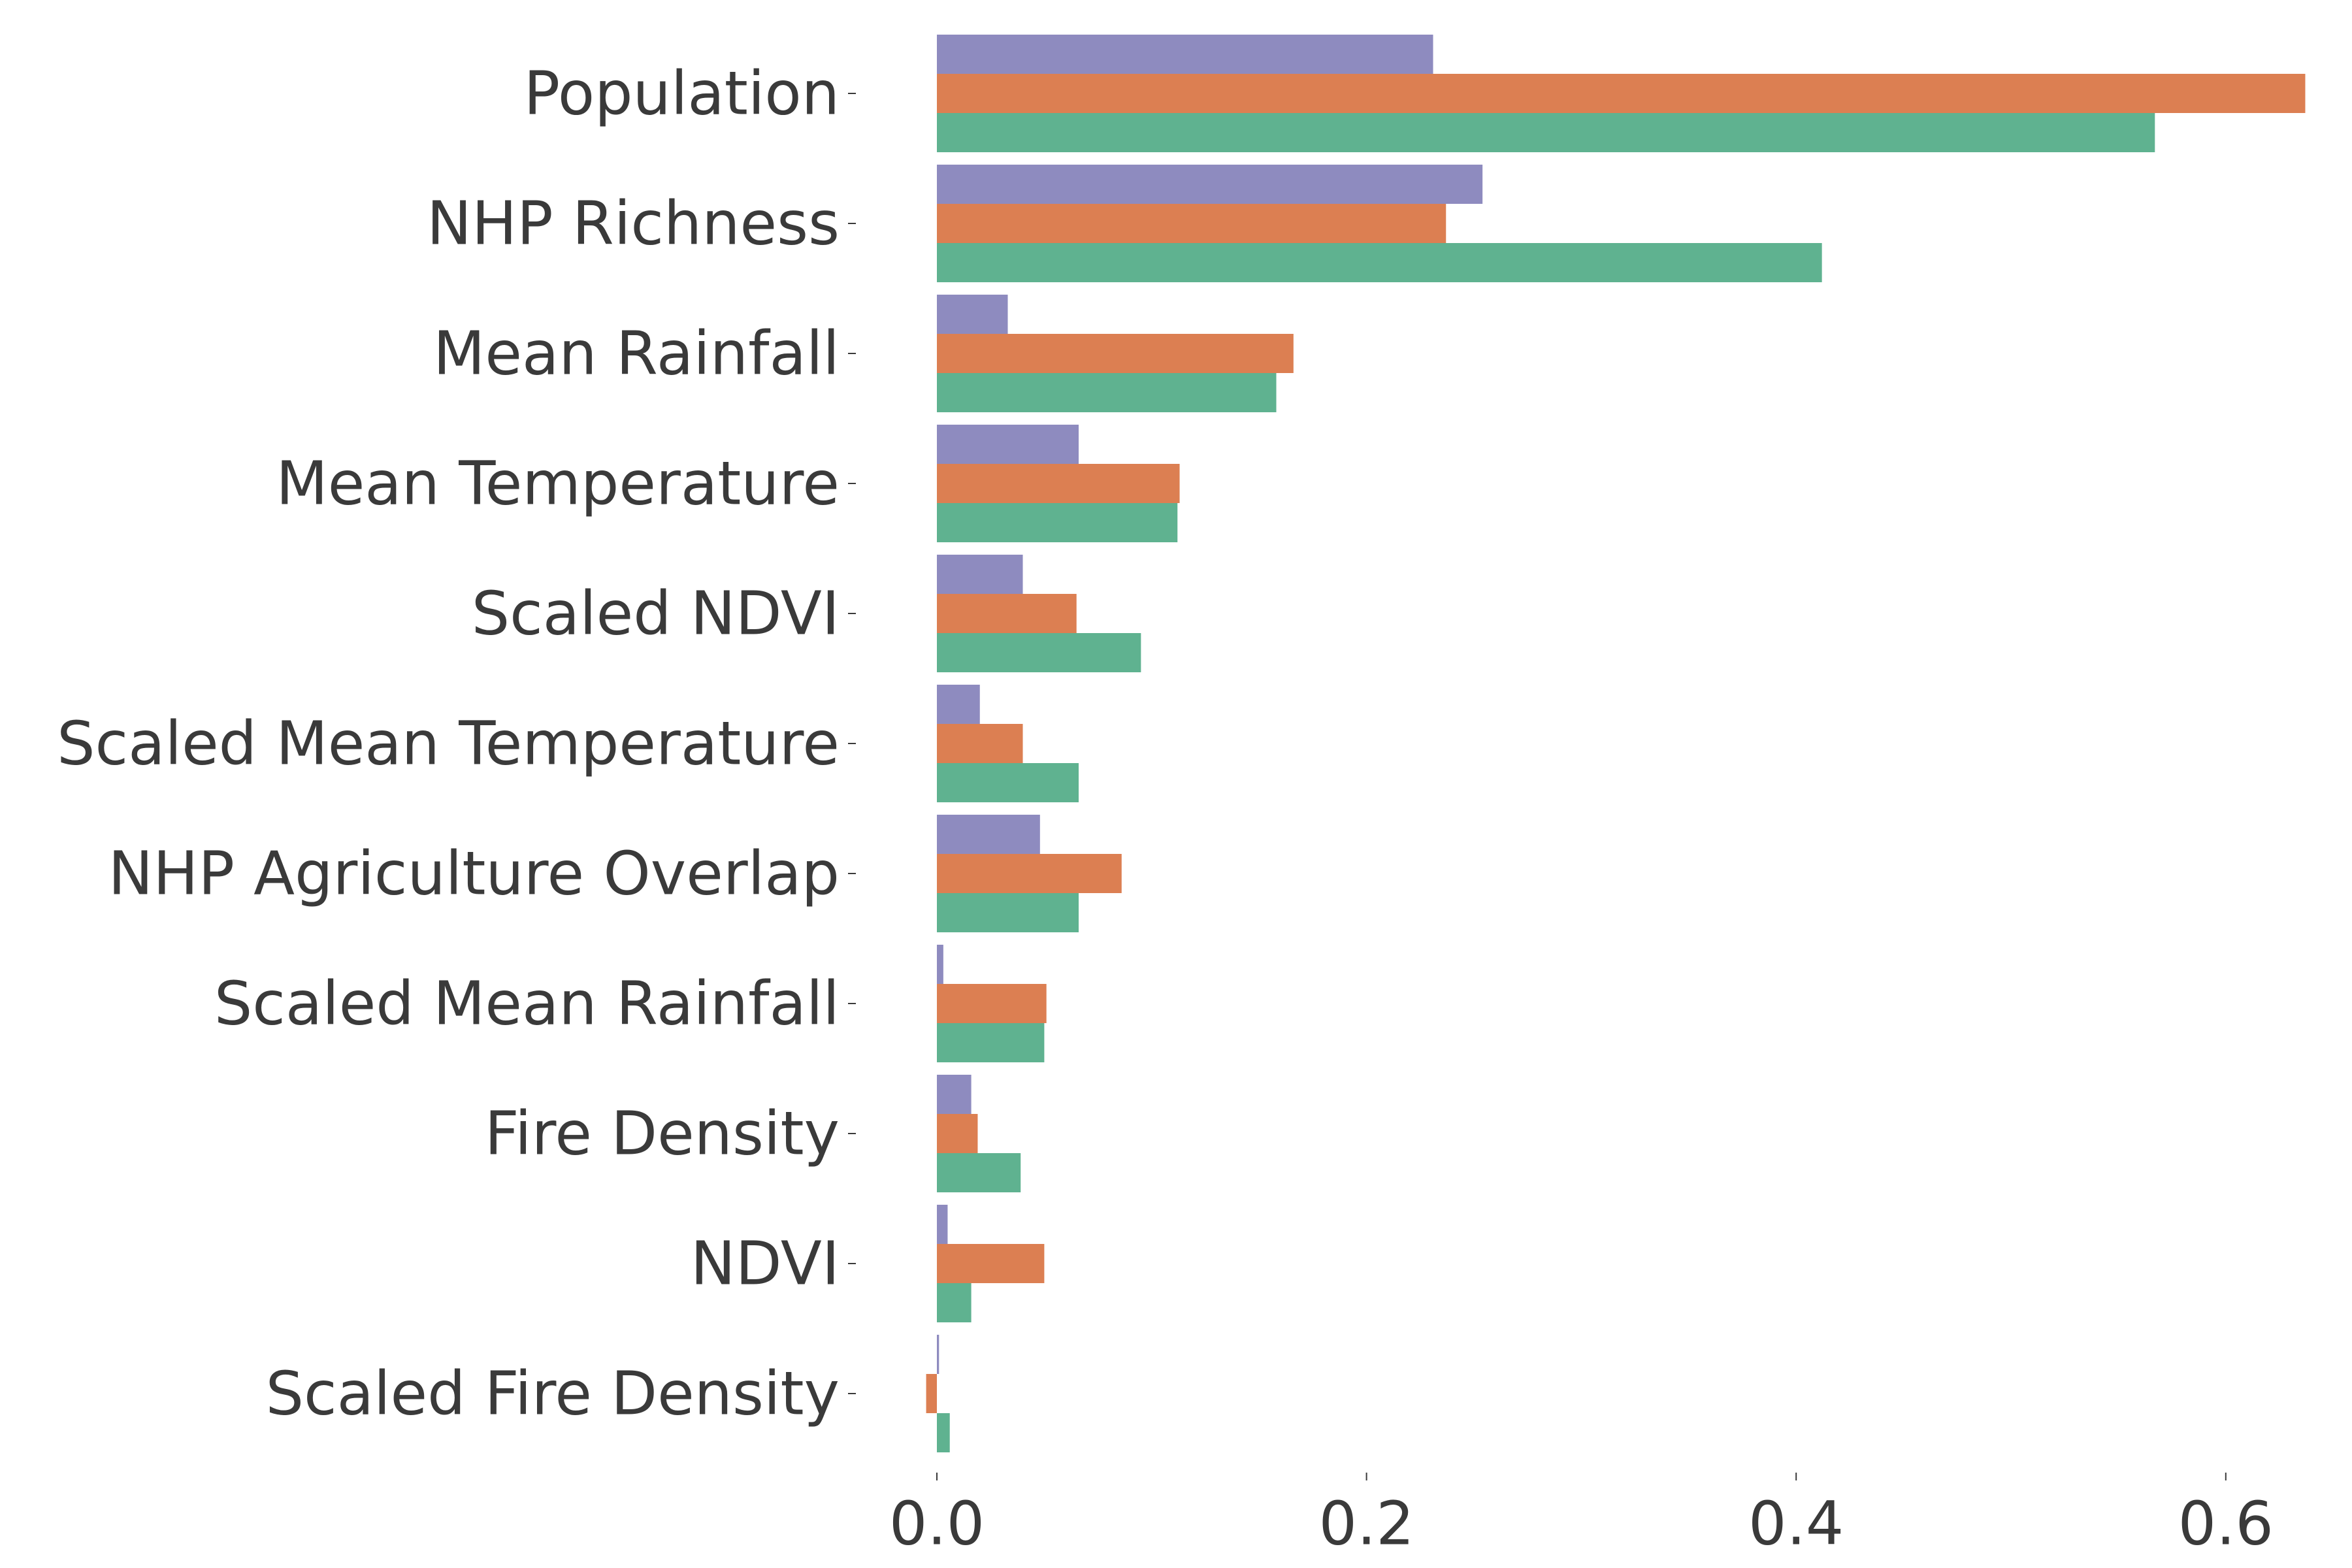 This screenshot has height=1568, width=2352. What do you see at coordinates (448, 744) in the screenshot?
I see `y-tick-label: Scaled Mean Temperature` at bounding box center [448, 744].